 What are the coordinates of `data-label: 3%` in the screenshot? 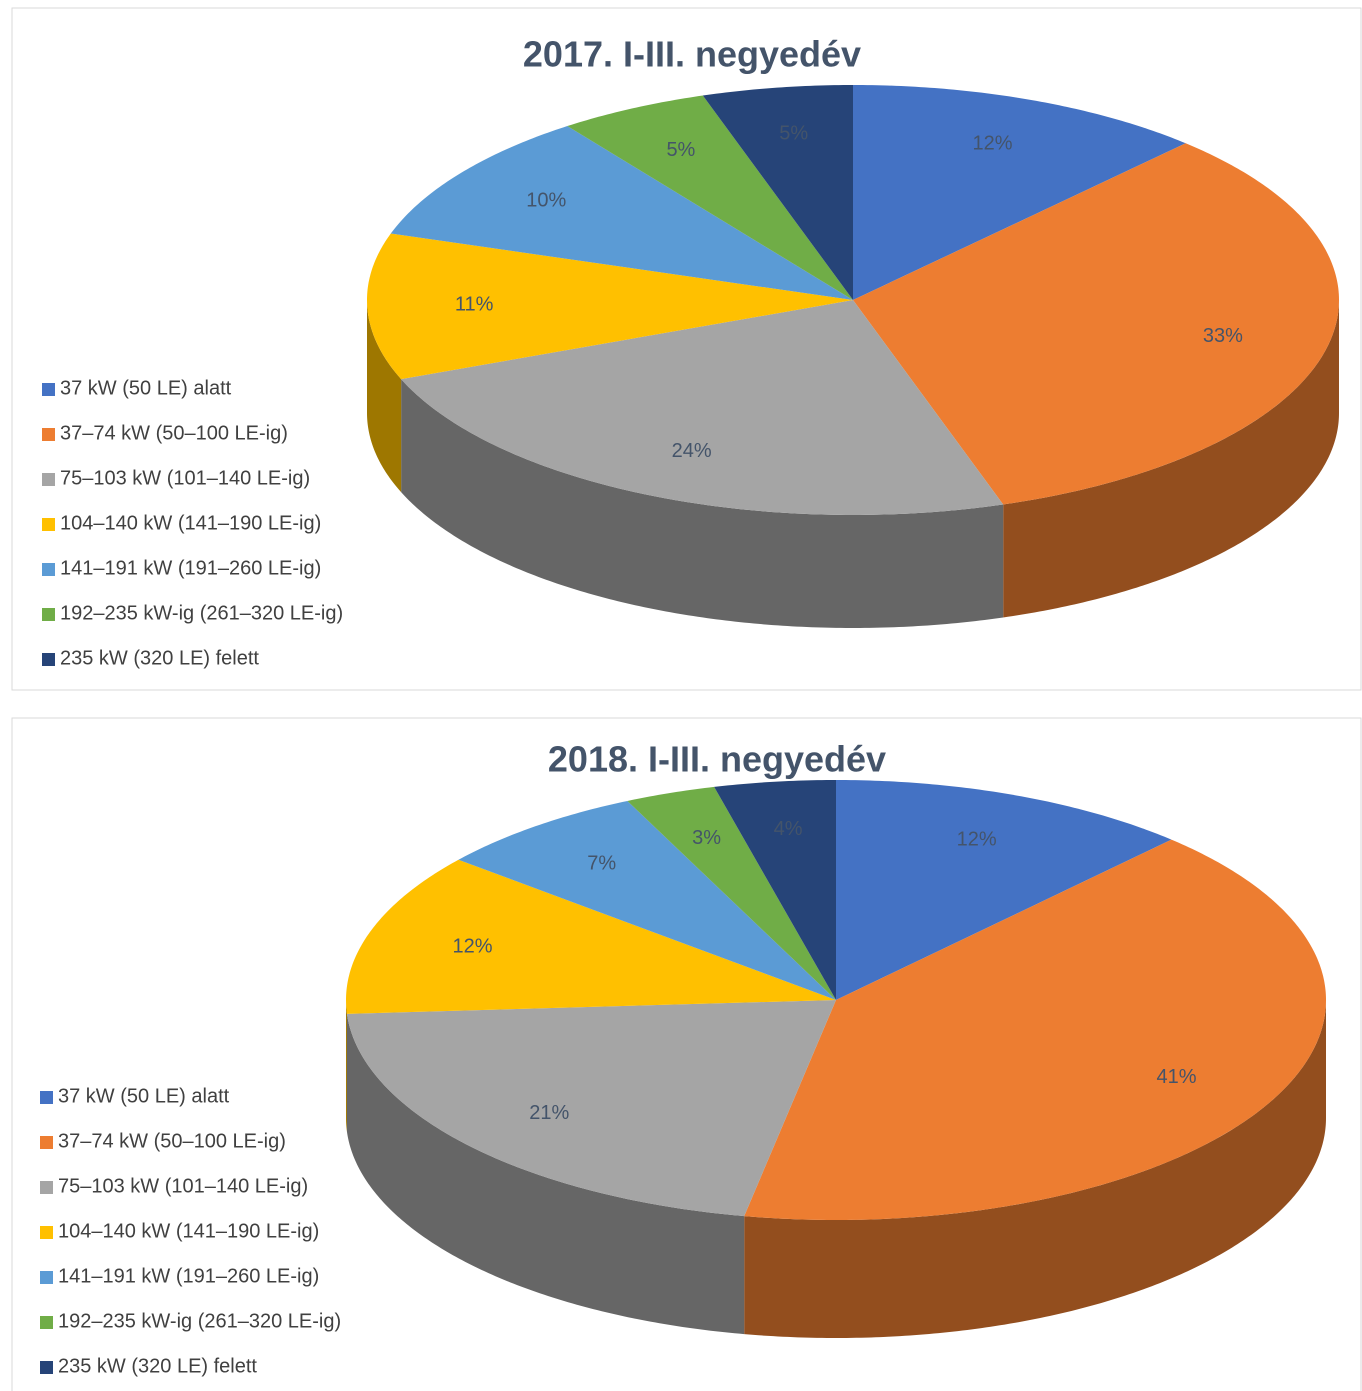 It's located at (706, 838).